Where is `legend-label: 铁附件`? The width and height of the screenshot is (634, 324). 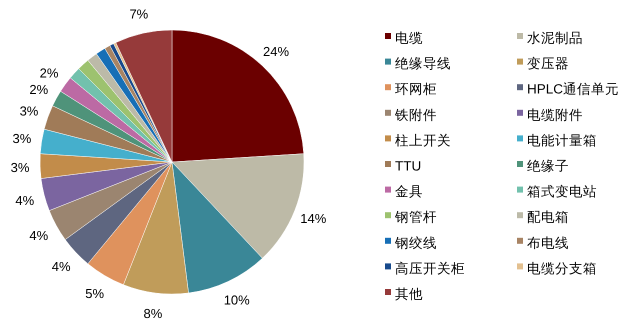
legend-label: 铁附件 is located at coordinates (415, 114).